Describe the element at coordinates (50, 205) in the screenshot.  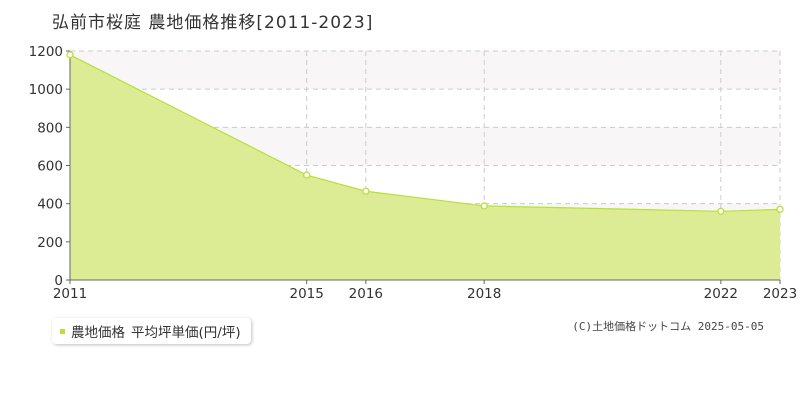
I see `y-tick-label: 400` at that location.